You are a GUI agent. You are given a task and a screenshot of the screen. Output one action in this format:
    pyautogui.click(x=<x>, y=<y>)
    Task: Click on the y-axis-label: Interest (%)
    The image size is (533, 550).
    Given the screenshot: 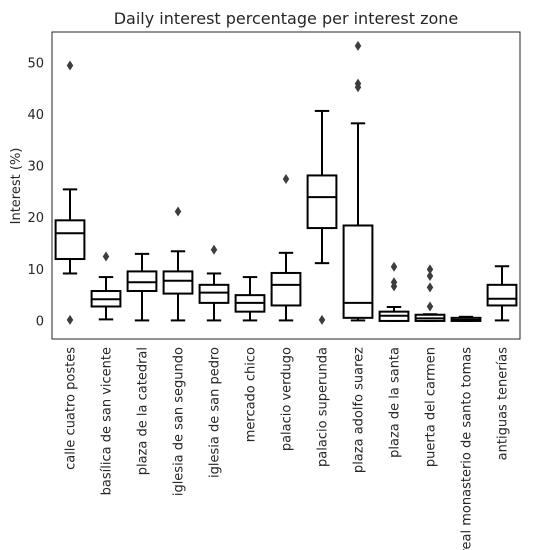 What is the action you would take?
    pyautogui.click(x=16, y=186)
    